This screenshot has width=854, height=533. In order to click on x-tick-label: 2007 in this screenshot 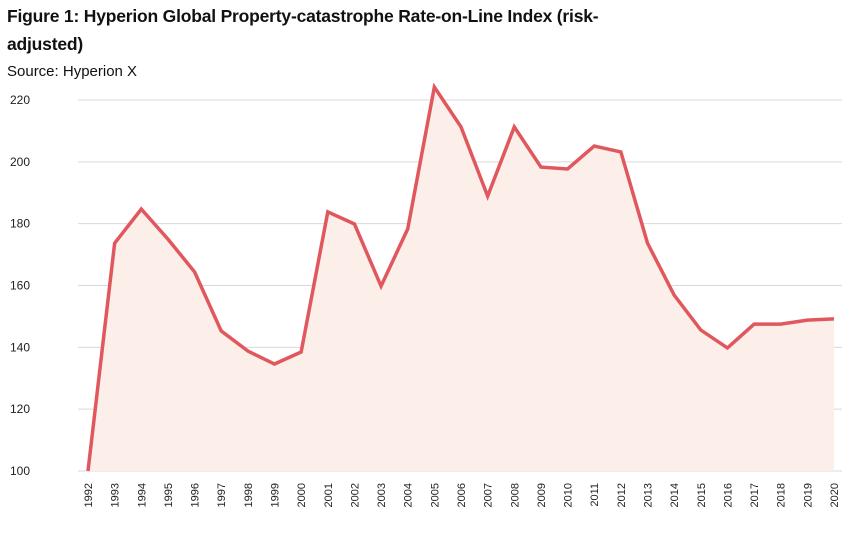, I will do `click(489, 495)`.